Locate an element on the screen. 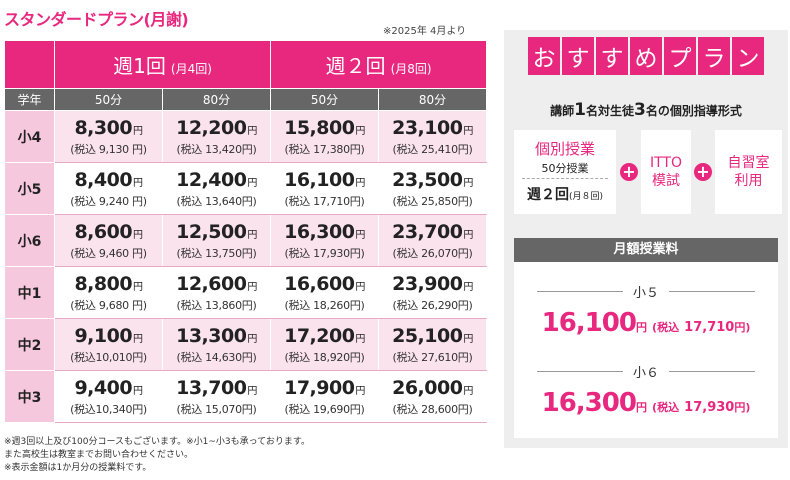  price-tax: (税込 9,130 円) is located at coordinates (108, 149).